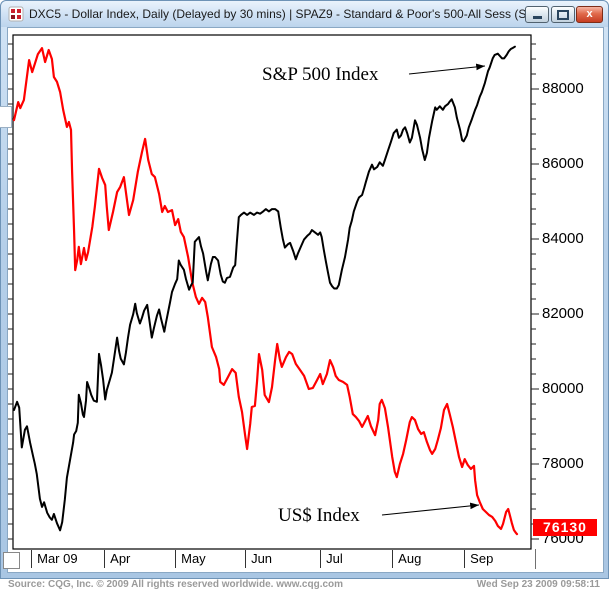 The width and height of the screenshot is (609, 590). What do you see at coordinates (193, 558) in the screenshot?
I see `x-tick-label: May` at bounding box center [193, 558].